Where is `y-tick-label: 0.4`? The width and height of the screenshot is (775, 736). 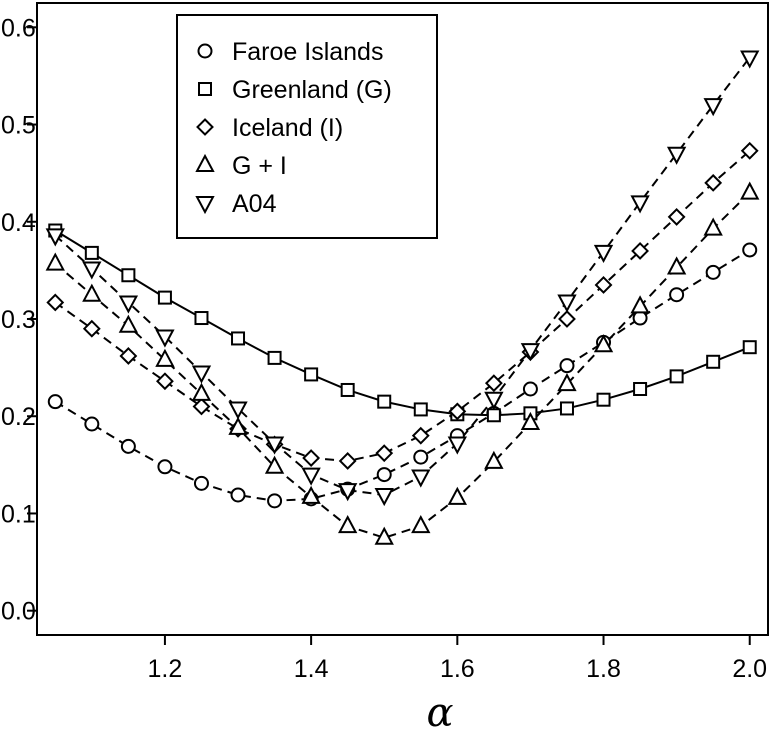 y-tick-label: 0.4 is located at coordinates (18, 223).